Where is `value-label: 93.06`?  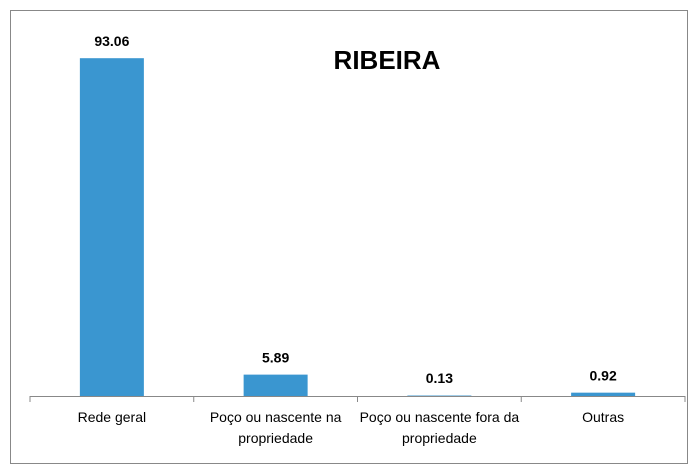 value-label: 93.06 is located at coordinates (111, 41).